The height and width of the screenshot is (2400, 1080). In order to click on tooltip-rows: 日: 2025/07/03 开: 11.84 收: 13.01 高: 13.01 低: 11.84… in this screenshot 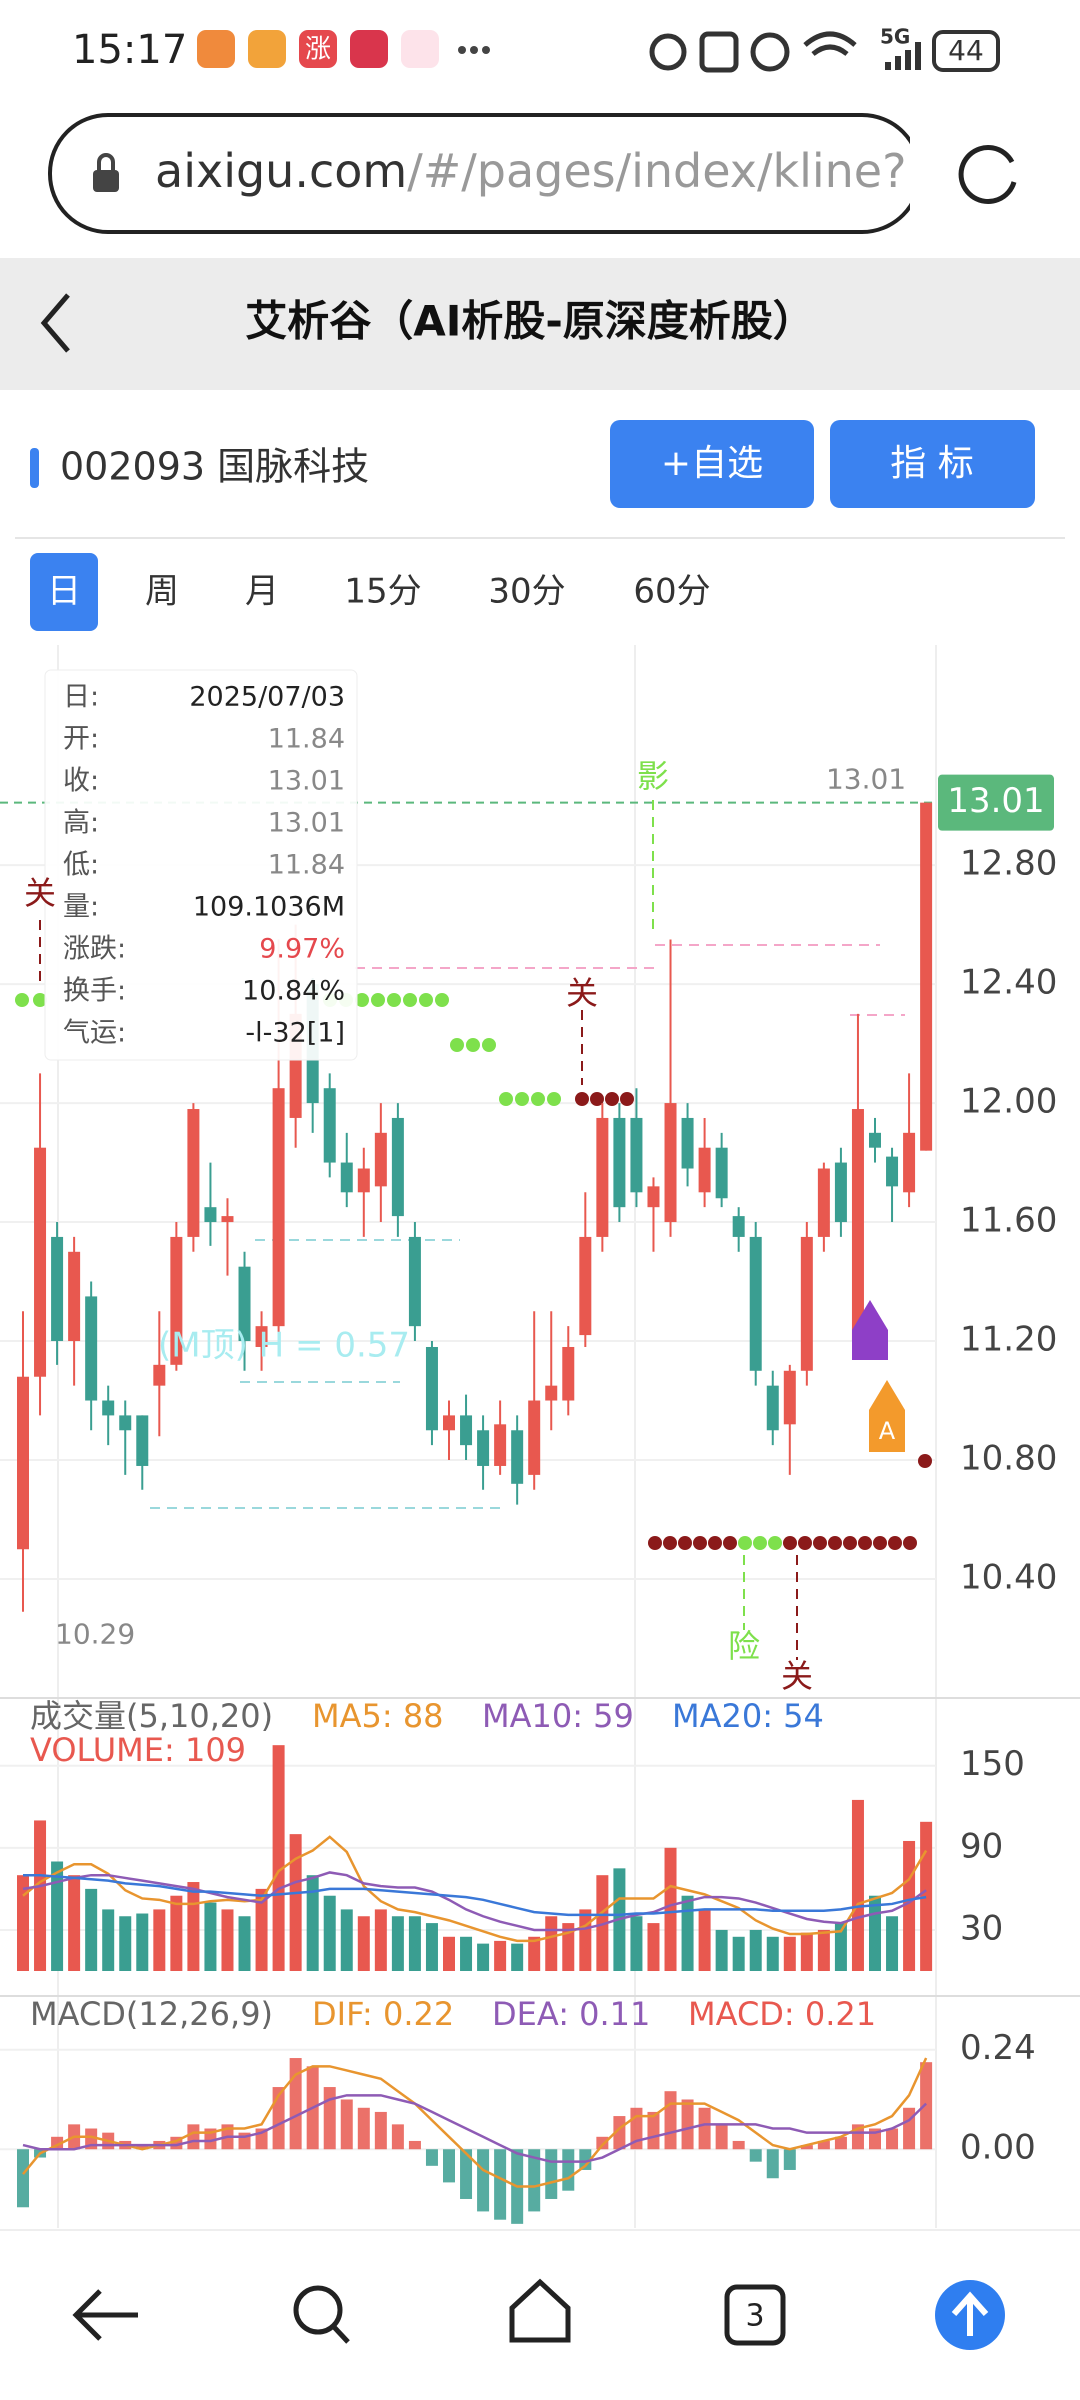, I will do `click(204, 865)`.